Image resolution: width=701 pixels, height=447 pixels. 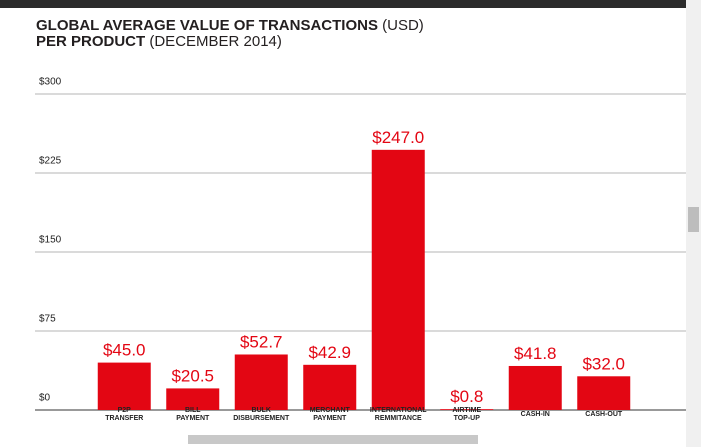 I want to click on title-part: (DECEMBER 2014), so click(x=213, y=41).